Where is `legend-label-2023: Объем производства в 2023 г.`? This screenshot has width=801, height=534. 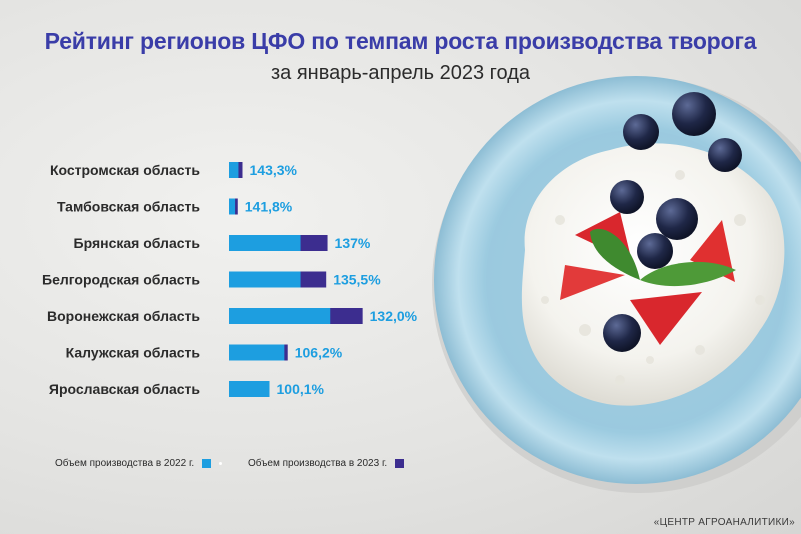 legend-label-2023: Объем производства в 2023 г. is located at coordinates (318, 463).